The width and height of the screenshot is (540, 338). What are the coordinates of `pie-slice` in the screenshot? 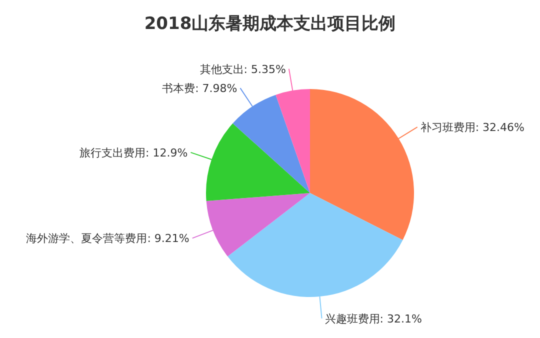 It's located at (362, 164).